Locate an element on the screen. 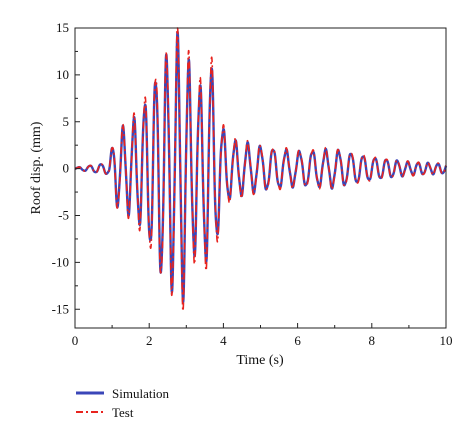 The height and width of the screenshot is (440, 474). y-axis-title: Roof disp. (mm) is located at coordinates (36, 167).